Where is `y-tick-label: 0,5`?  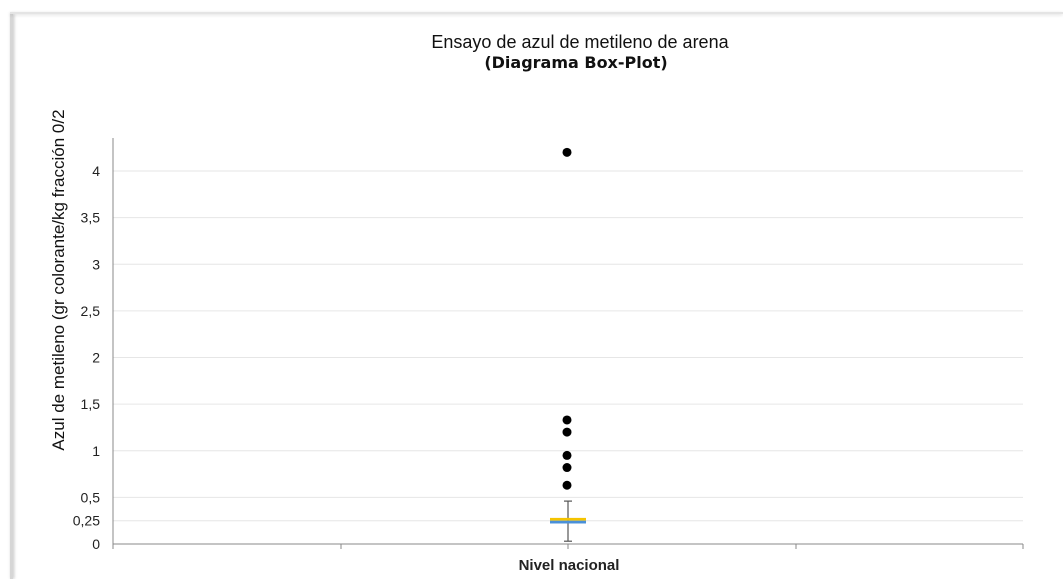
y-tick-label: 0,5 is located at coordinates (91, 497).